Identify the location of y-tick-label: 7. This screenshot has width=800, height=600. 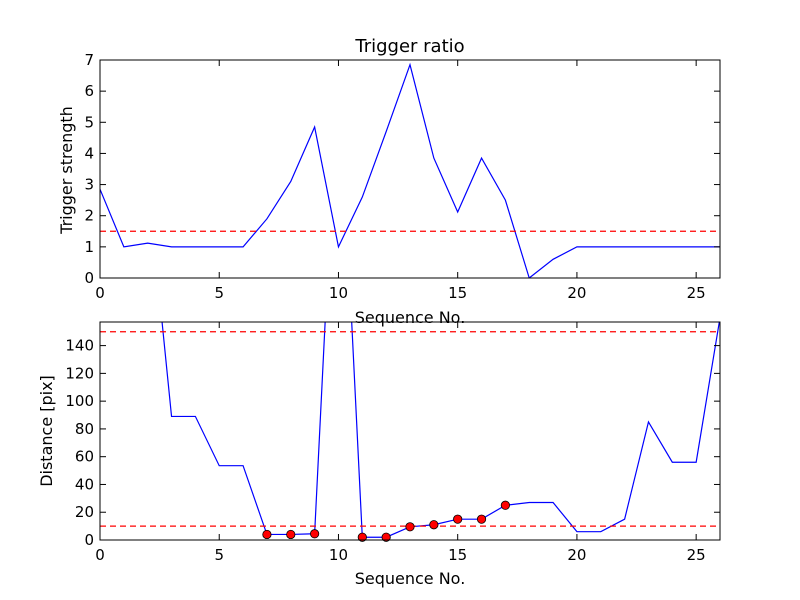
(89, 60).